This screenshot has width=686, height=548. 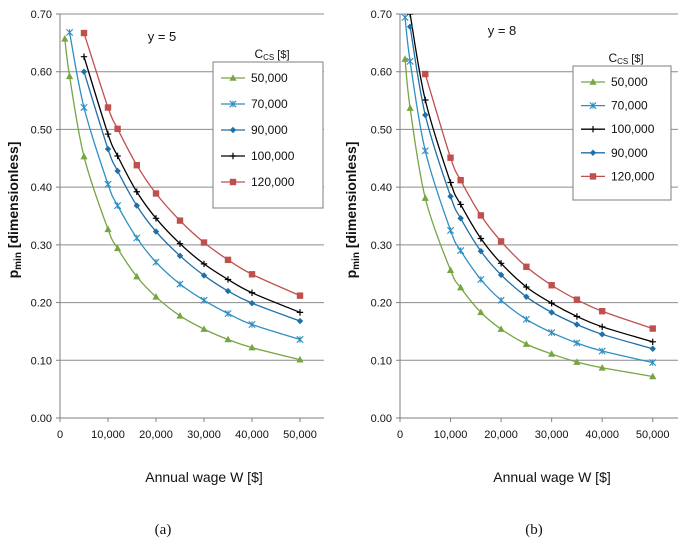 I want to click on legend-box, so click(x=622, y=133).